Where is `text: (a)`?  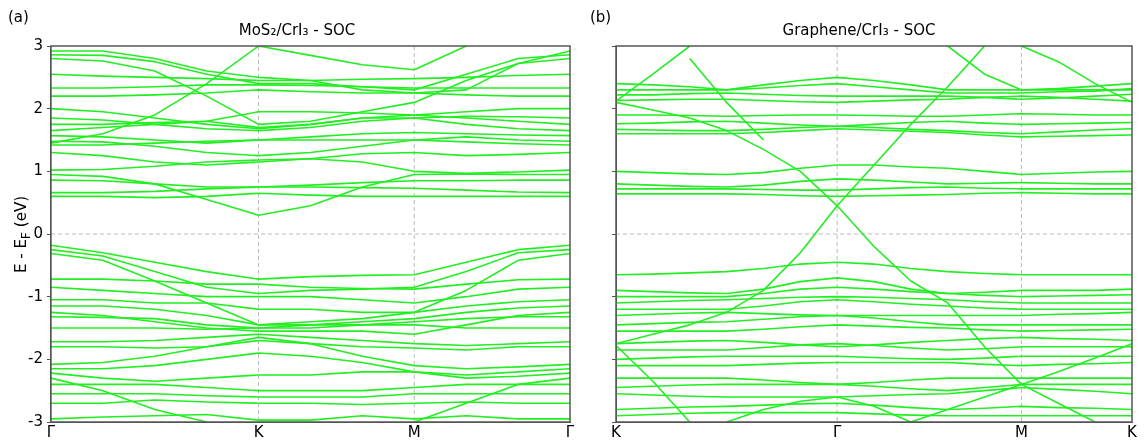 text: (a) is located at coordinates (18, 17).